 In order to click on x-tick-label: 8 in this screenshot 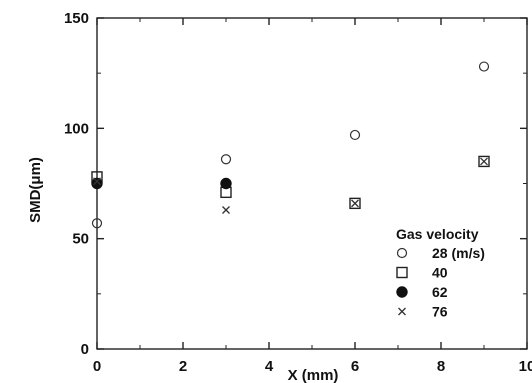, I will do `click(441, 366)`.